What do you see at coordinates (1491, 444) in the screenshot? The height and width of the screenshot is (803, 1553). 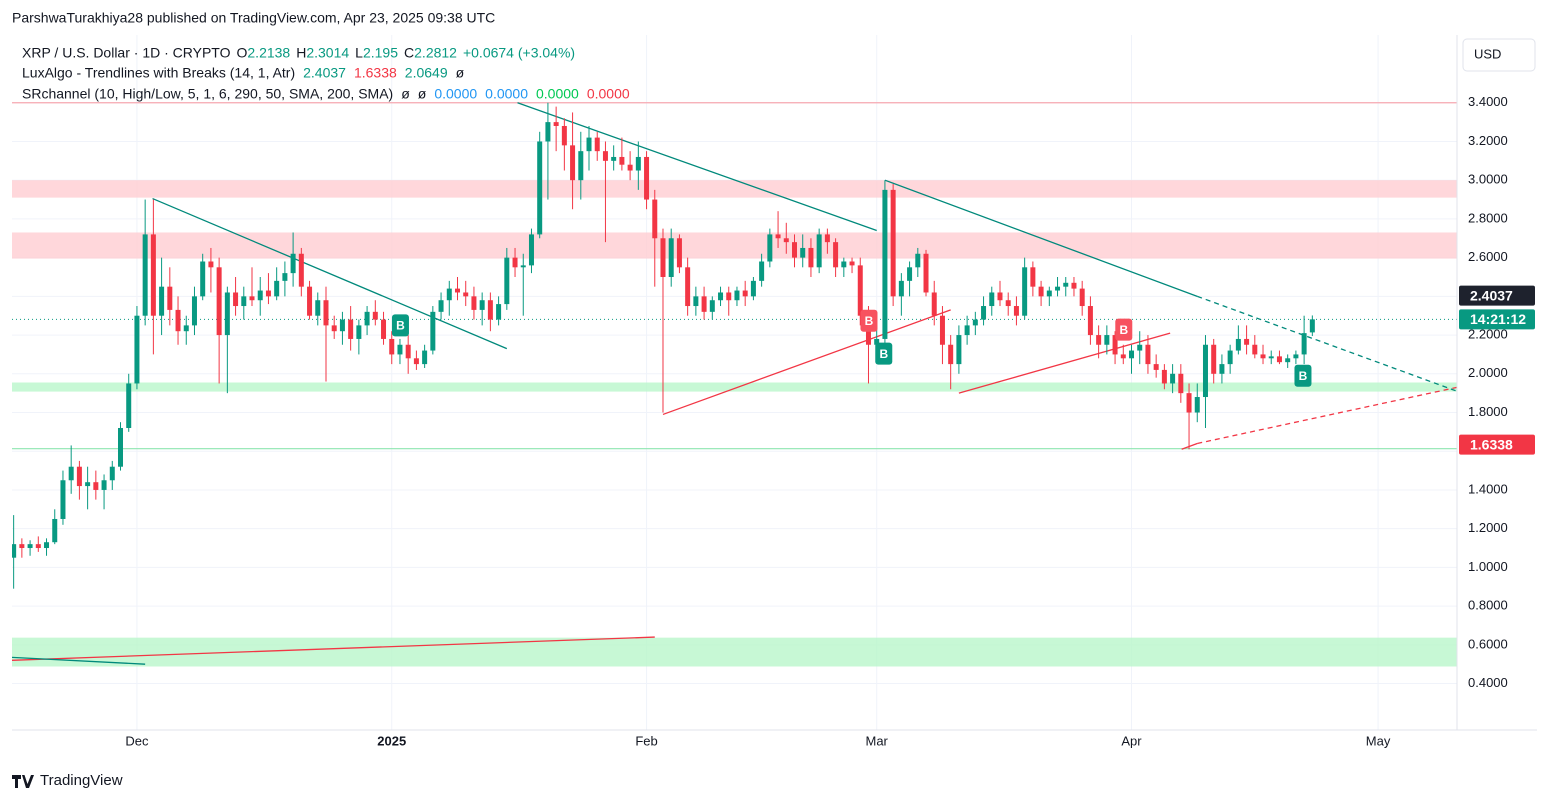 I see `price-badge-label: 1.6338` at bounding box center [1491, 444].